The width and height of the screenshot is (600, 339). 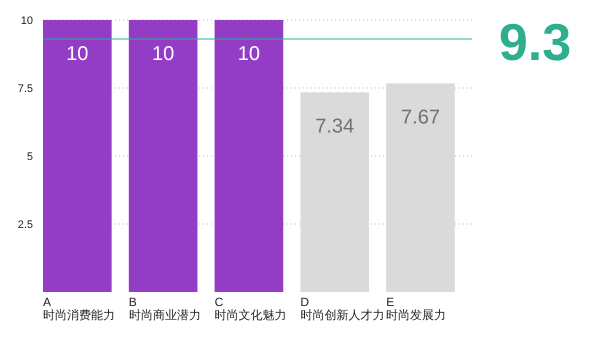 I want to click on y-tick-label: 10, so click(x=26, y=21).